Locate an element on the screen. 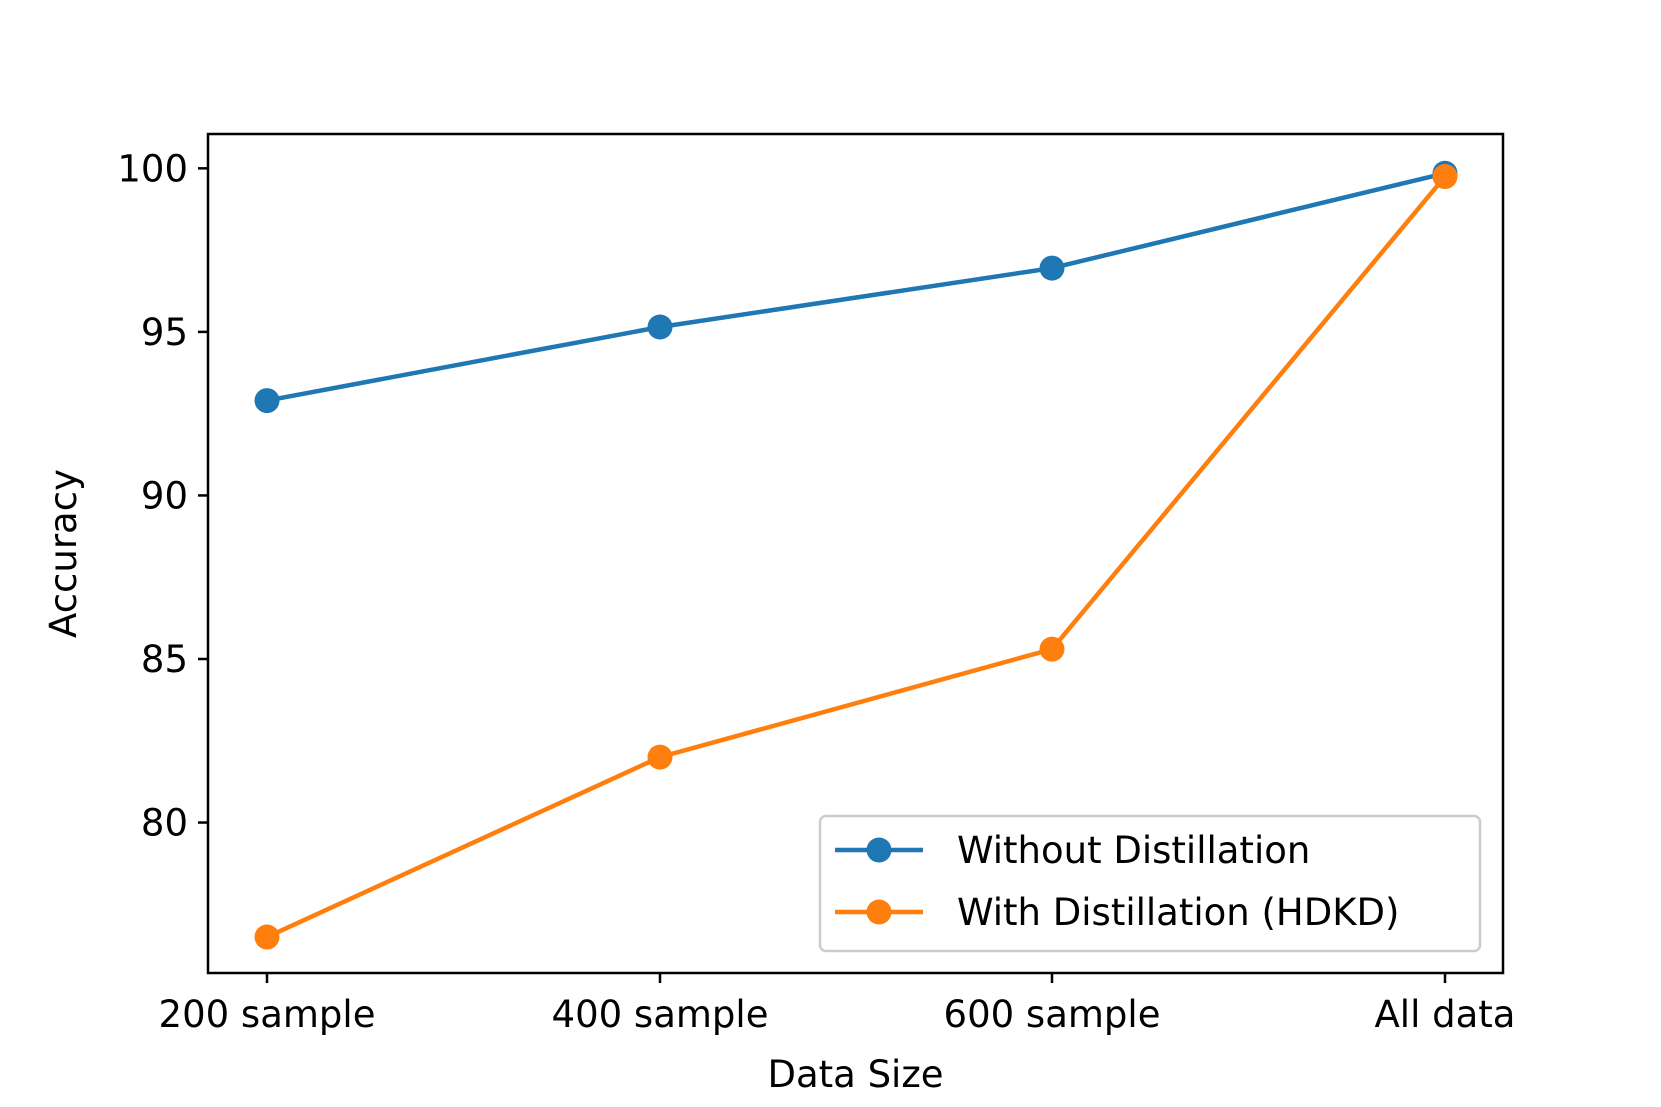 This screenshot has height=1107, width=1661. legend-label: With Distillation (HDKD) is located at coordinates (1178, 912).